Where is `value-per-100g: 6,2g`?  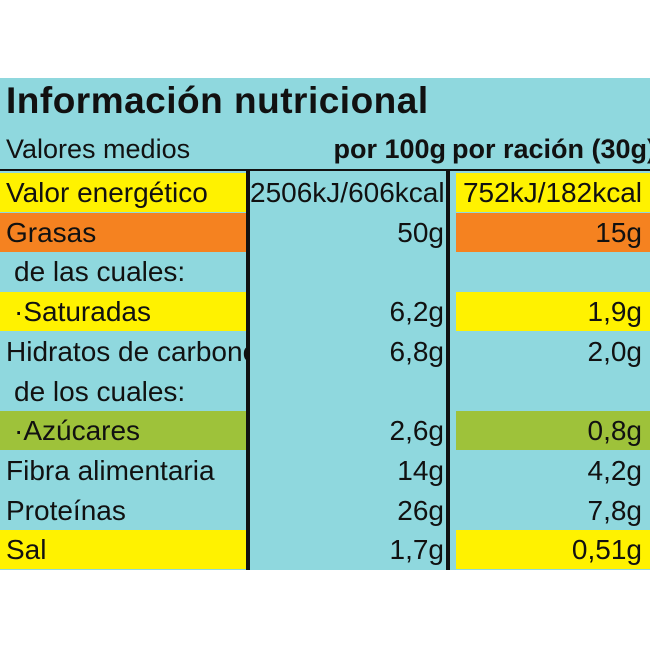
value-per-100g: 6,2g is located at coordinates (417, 312).